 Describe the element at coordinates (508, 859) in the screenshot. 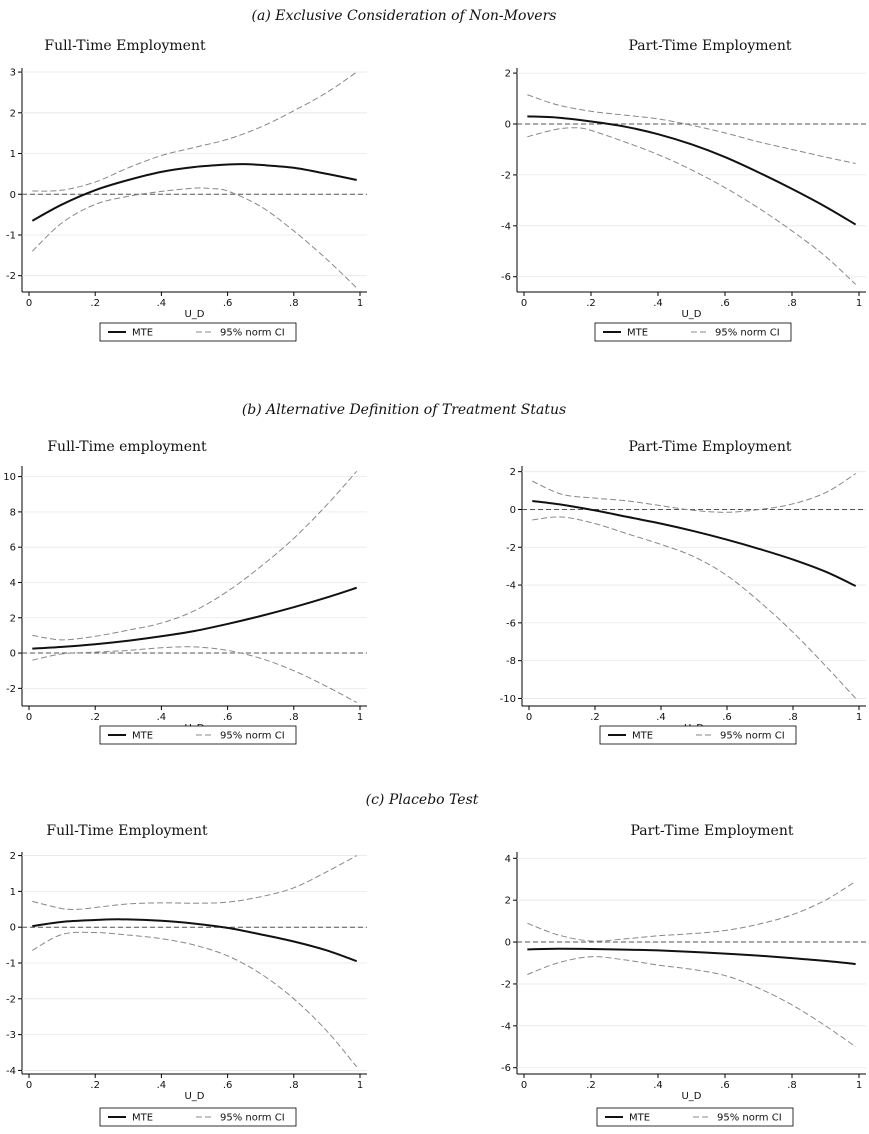

I see `y-tick-label: 4` at that location.